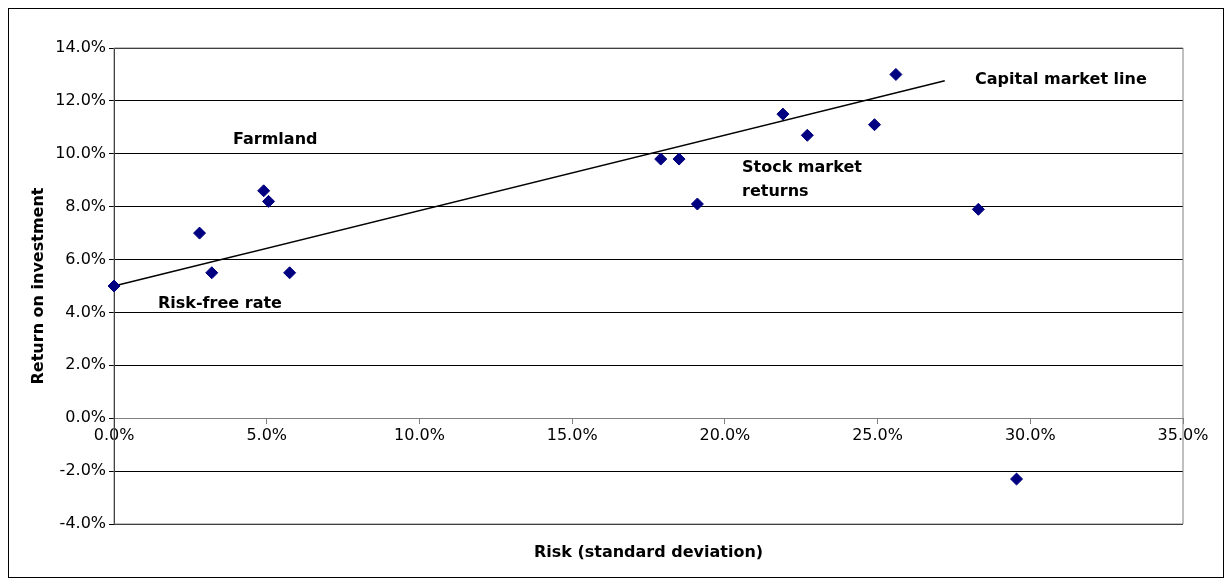  What do you see at coordinates (86, 205) in the screenshot?
I see `y-tick-label: 8.0%` at bounding box center [86, 205].